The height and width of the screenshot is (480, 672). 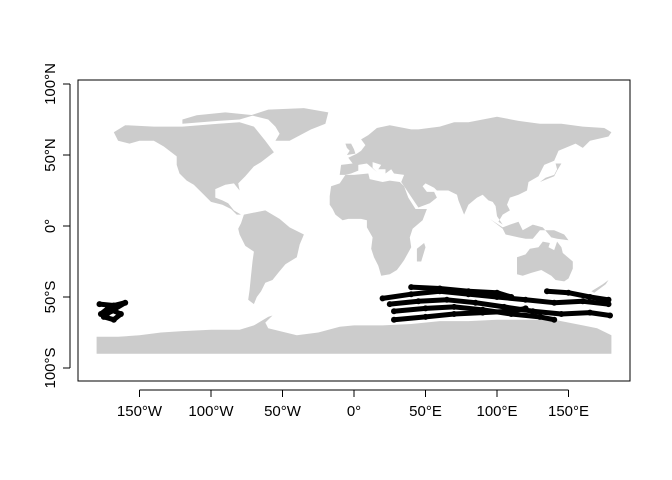 I want to click on land-north-america, so click(x=193, y=168).